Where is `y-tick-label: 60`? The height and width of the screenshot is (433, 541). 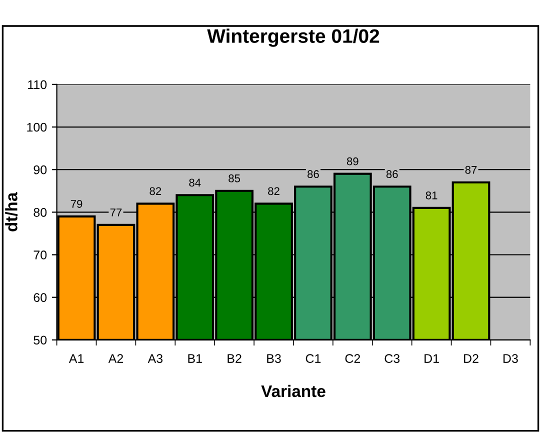 y-tick-label: 60 is located at coordinates (40, 297).